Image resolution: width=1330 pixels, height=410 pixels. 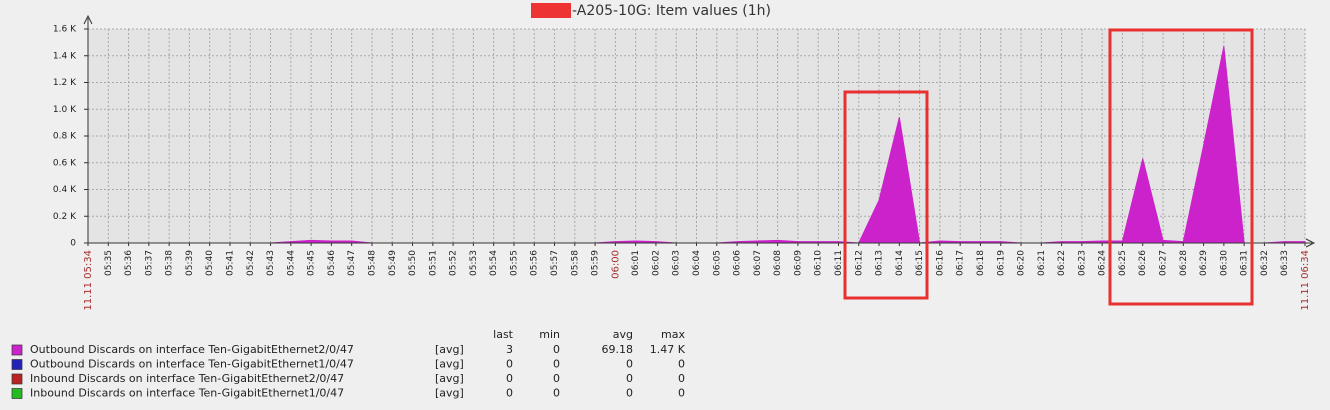 What do you see at coordinates (555, 263) in the screenshot?
I see `x-tick-label: 05:57` at bounding box center [555, 263].